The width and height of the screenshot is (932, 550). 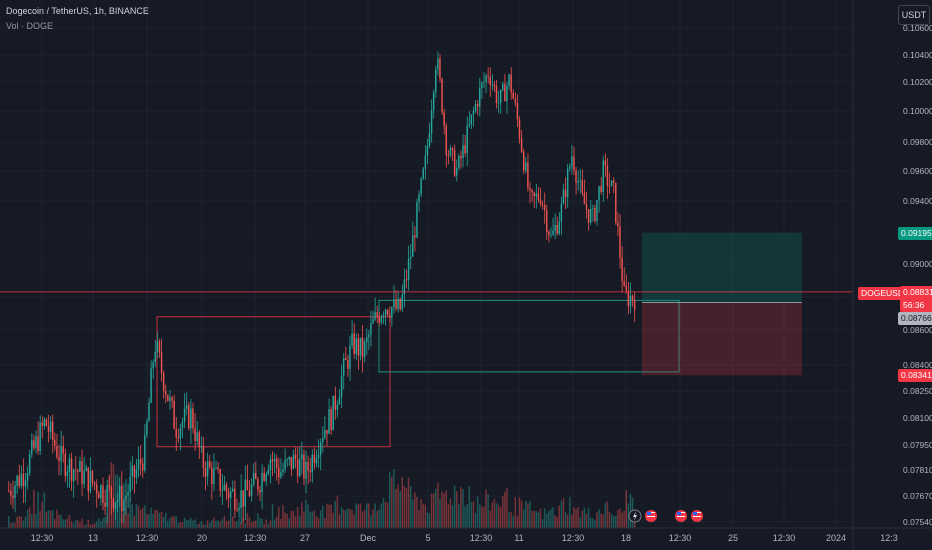 What do you see at coordinates (202, 538) in the screenshot?
I see `time-tick-label: 20` at bounding box center [202, 538].